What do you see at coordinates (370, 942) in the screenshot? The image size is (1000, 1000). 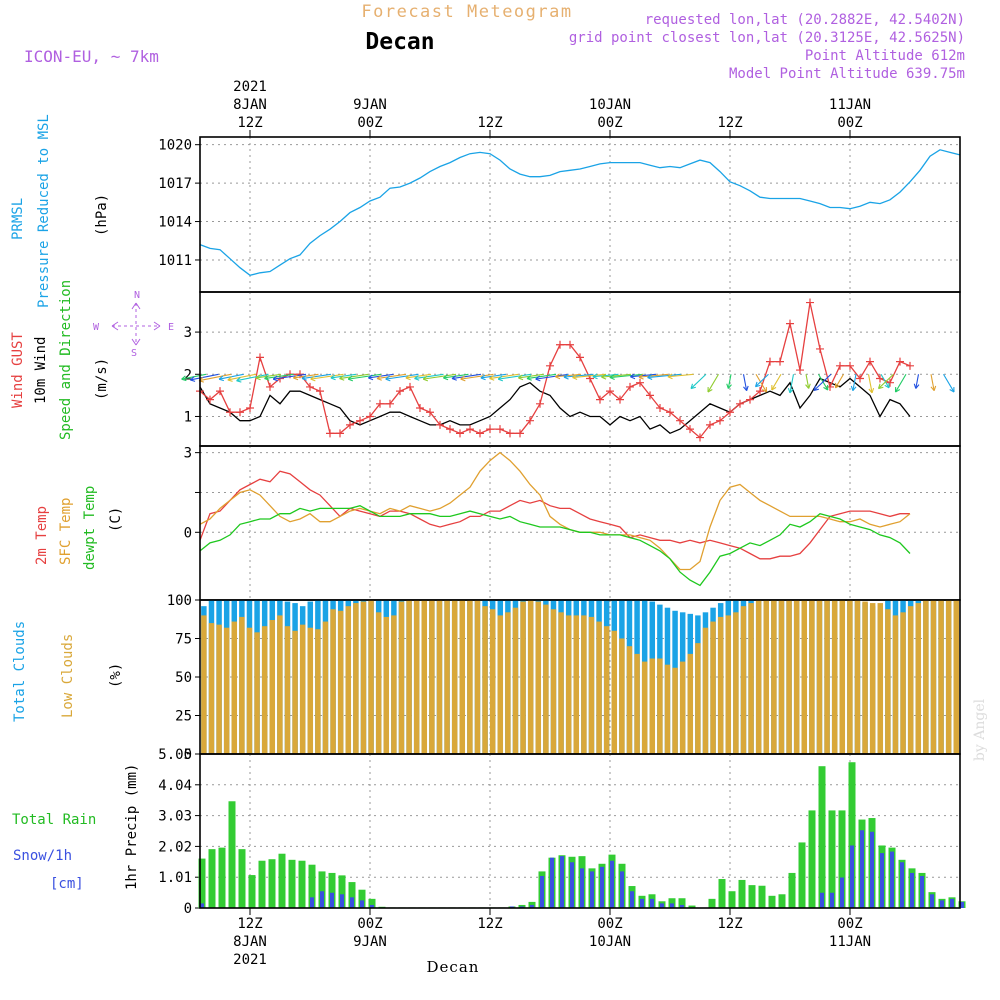 I see `bottom-time-label: 9JAN` at bounding box center [370, 942].